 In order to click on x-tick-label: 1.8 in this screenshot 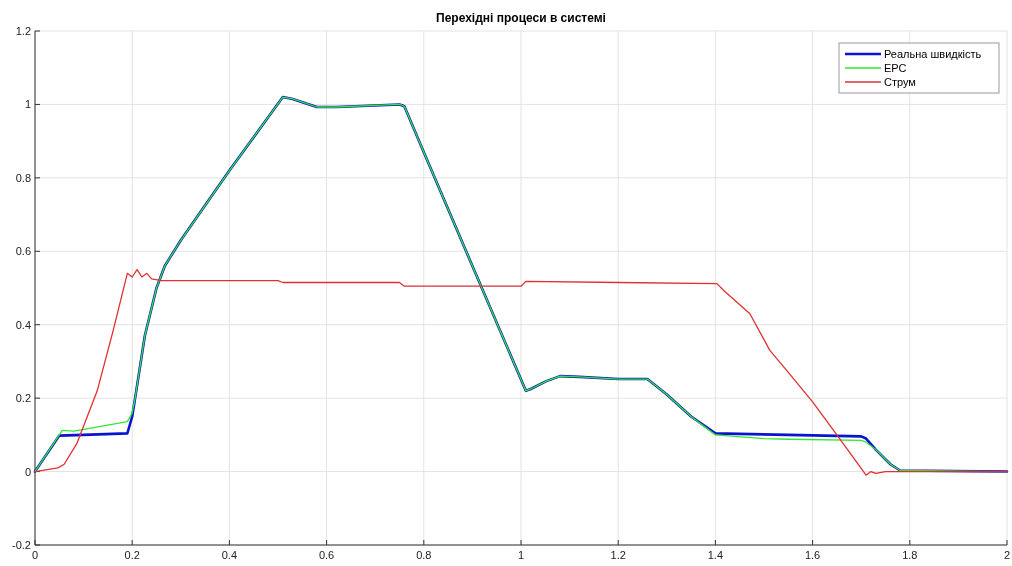, I will do `click(910, 555)`.